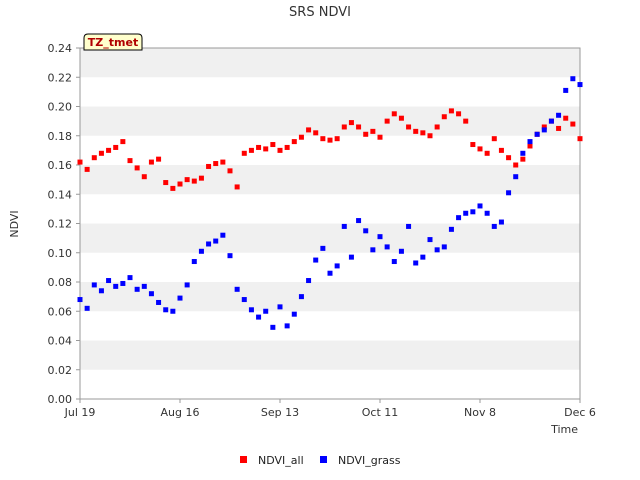 The image size is (640, 480). Describe the element at coordinates (14, 223) in the screenshot. I see `y-axis-label: NDVI` at that location.